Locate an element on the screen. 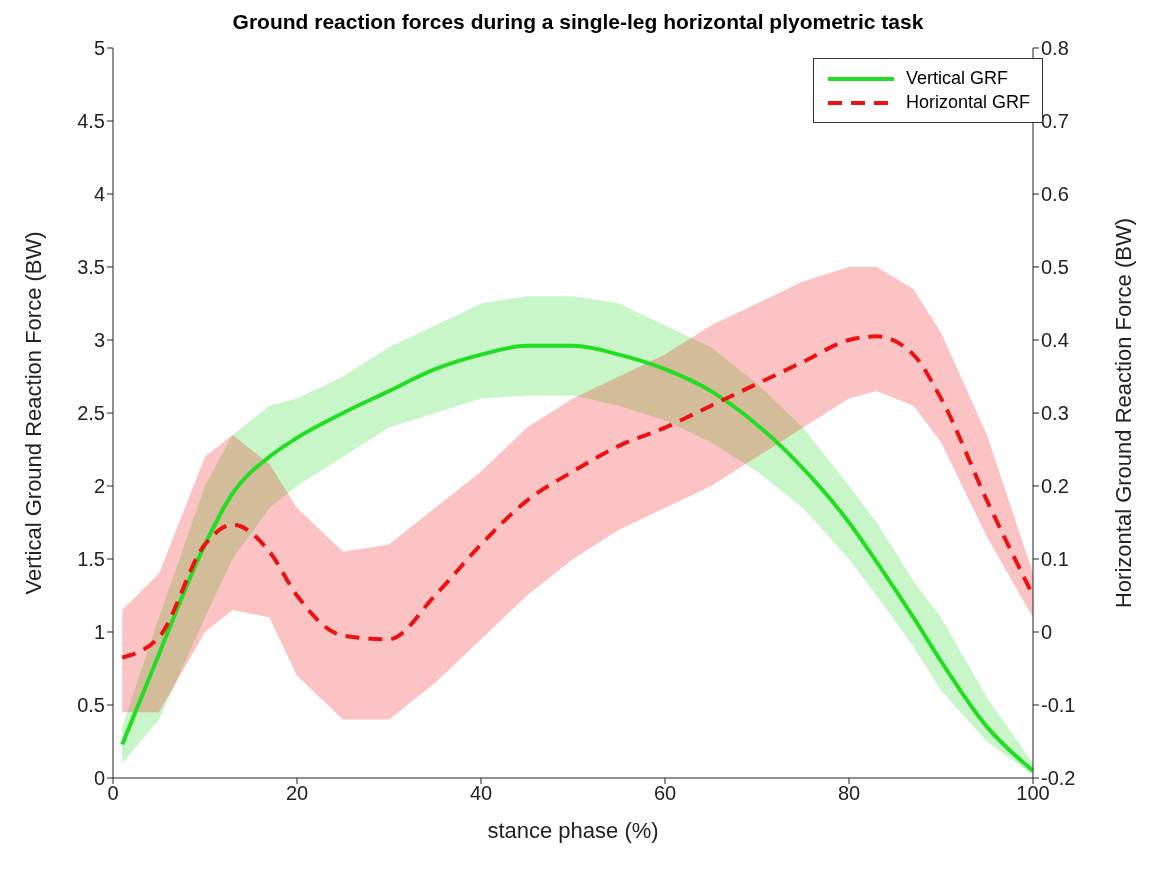 The height and width of the screenshot is (871, 1156). y-tick-label: 5 is located at coordinates (99, 48).